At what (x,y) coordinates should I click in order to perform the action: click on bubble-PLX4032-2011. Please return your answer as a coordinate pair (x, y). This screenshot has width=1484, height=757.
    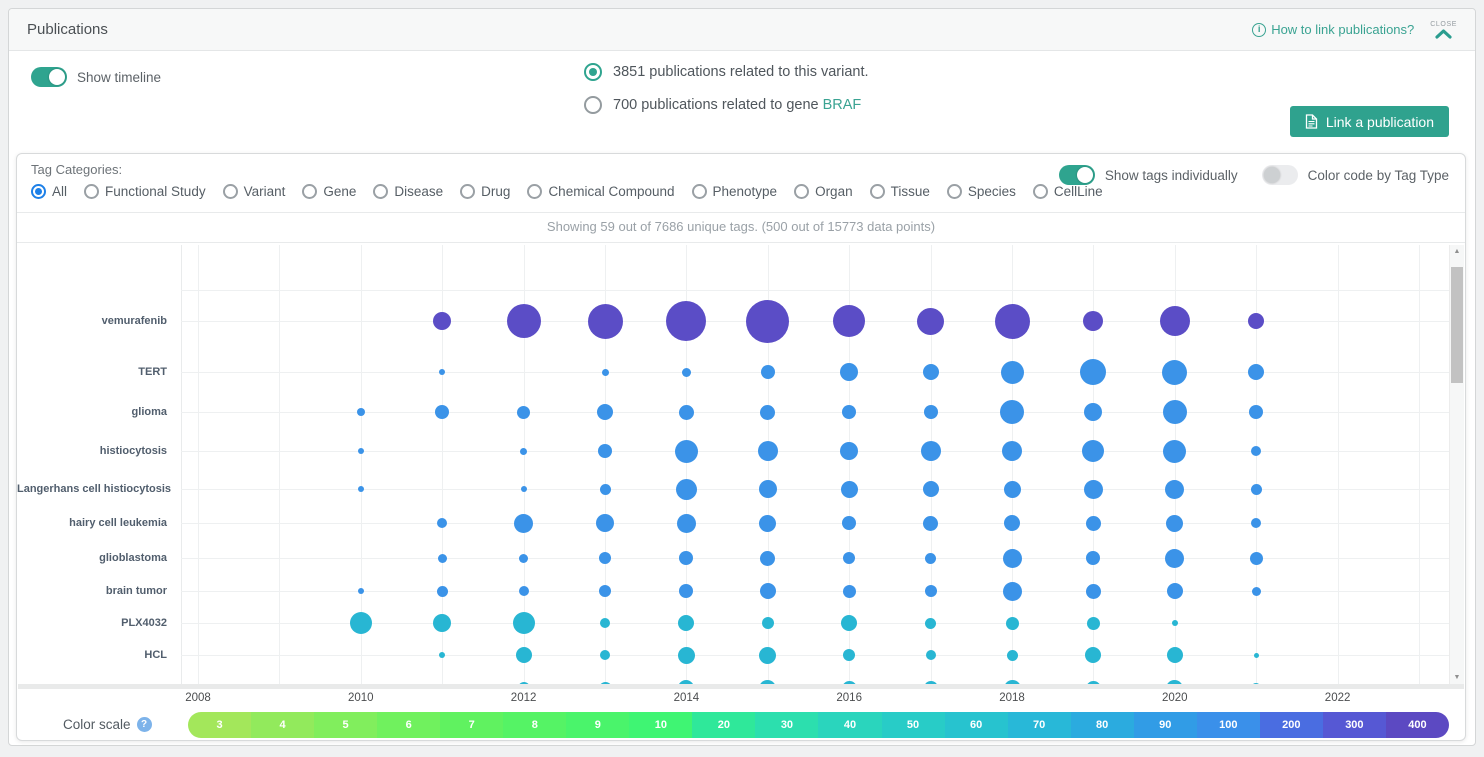
    Looking at the image, I should click on (442, 623).